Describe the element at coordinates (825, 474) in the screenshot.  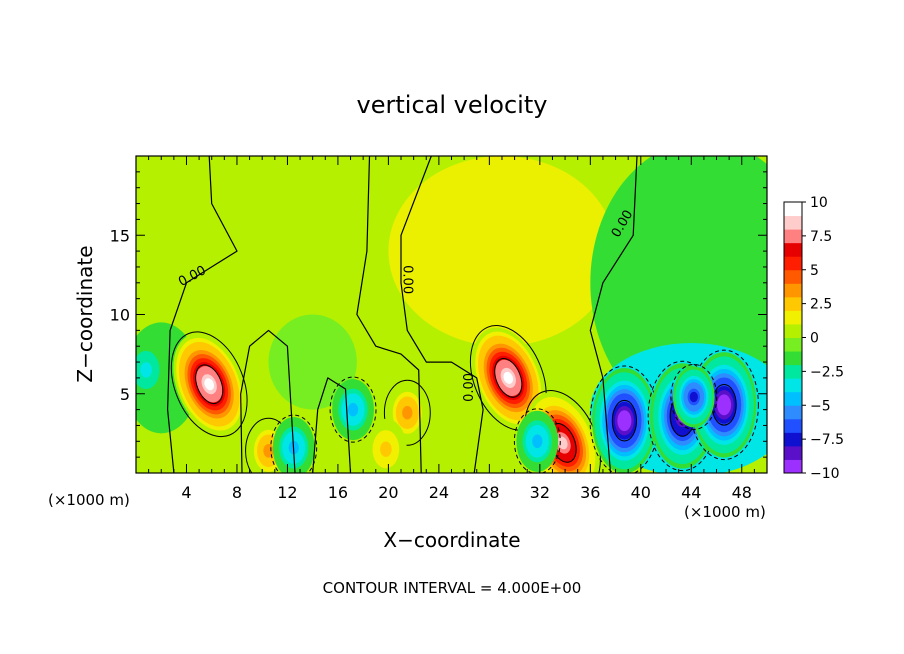
I see `colorbar-tick-label: −10` at that location.